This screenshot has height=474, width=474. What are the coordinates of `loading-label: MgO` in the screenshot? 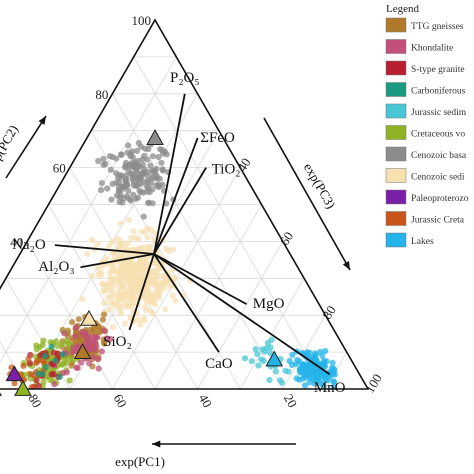 It's located at (269, 304).